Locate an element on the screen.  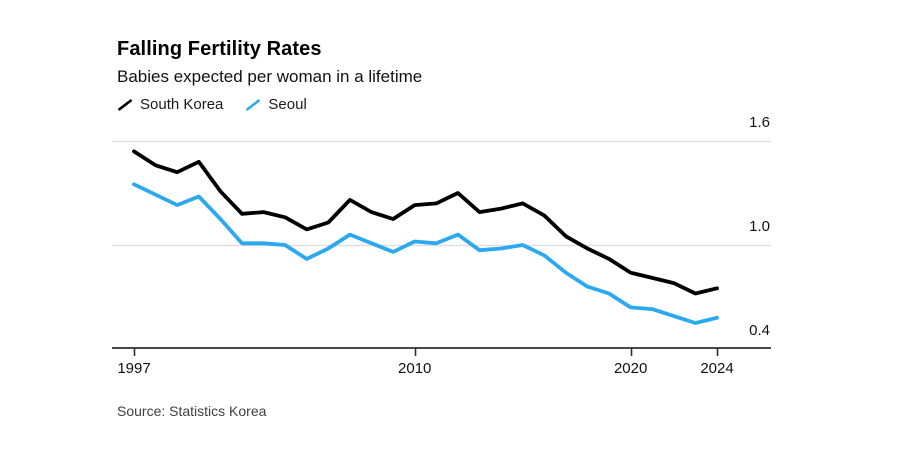
legend-label-seoul: Seoul is located at coordinates (287, 104).